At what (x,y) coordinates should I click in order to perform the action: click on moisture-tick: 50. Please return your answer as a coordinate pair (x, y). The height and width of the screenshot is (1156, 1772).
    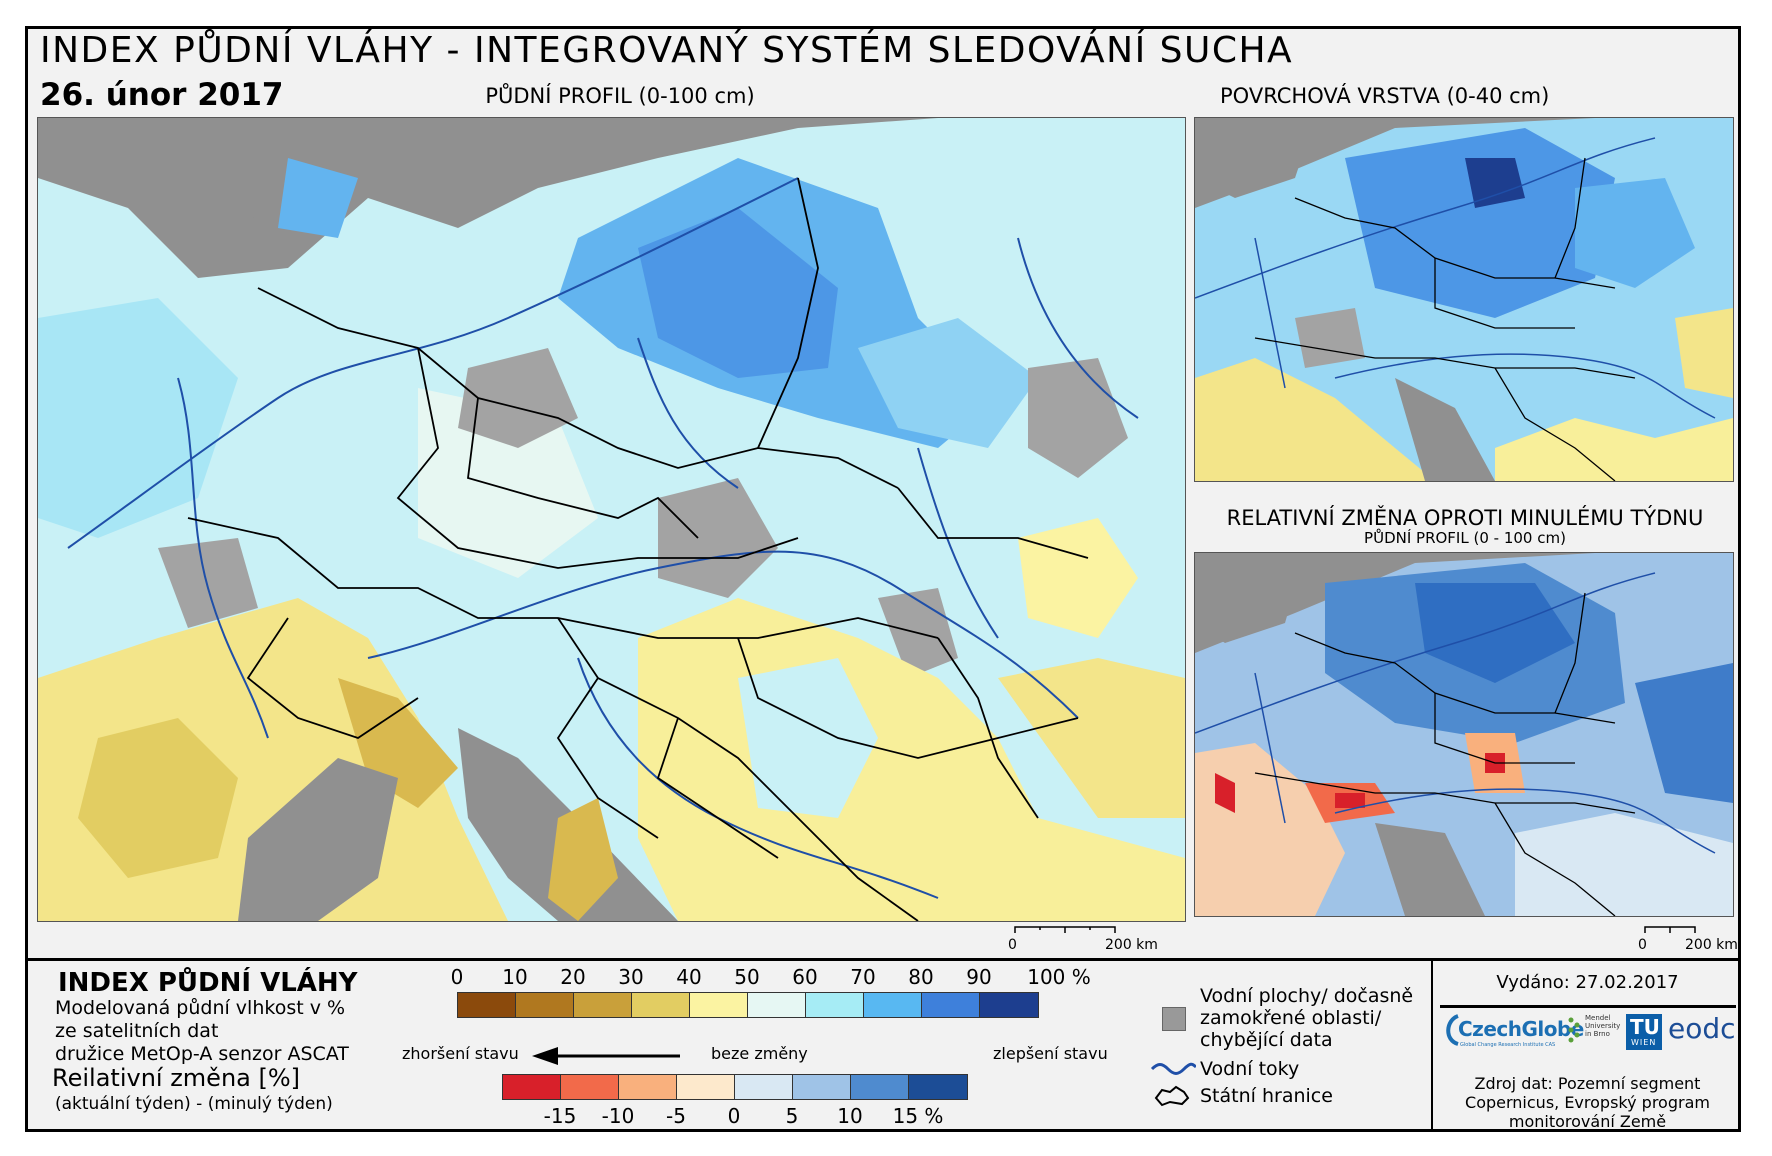
    Looking at the image, I should click on (747, 977).